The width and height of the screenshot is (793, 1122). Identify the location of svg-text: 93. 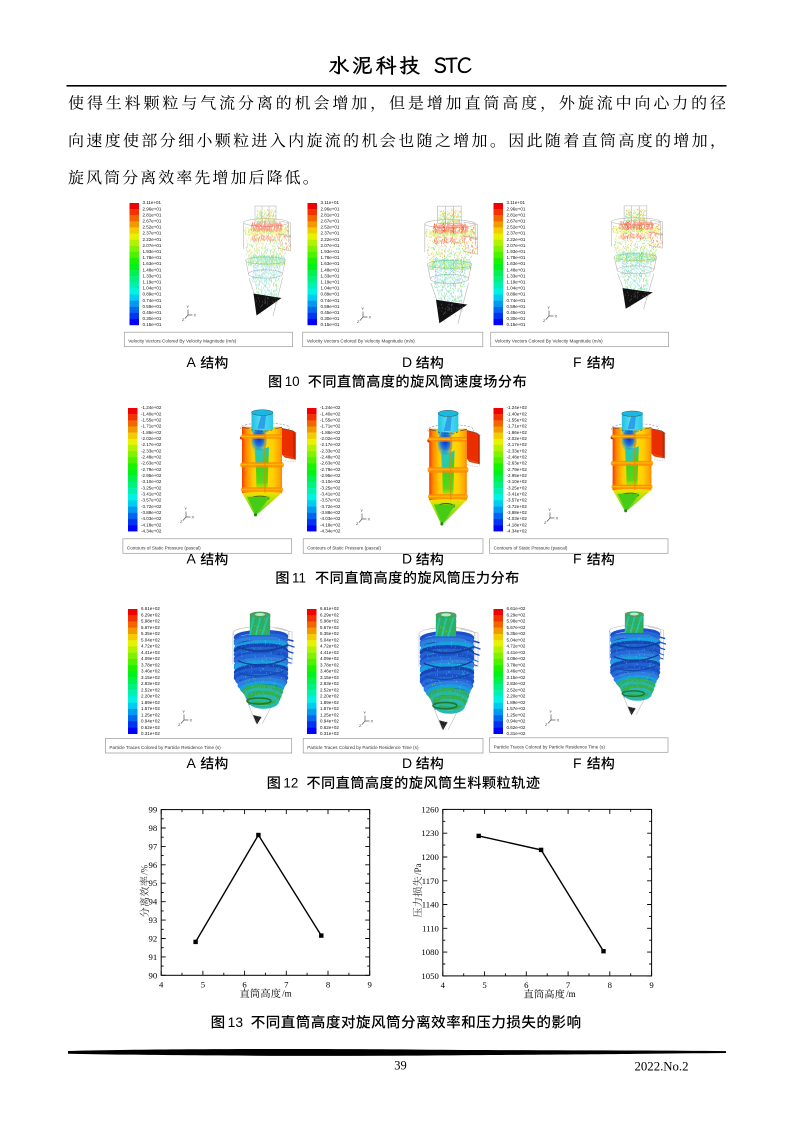
(153, 920).